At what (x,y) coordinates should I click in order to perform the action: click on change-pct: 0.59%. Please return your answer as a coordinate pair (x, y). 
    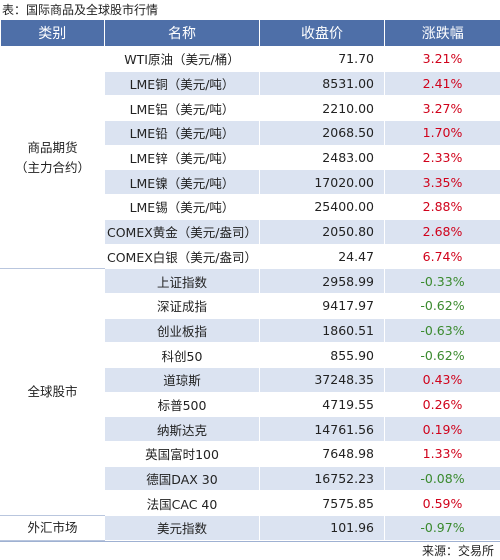
    Looking at the image, I should click on (442, 503).